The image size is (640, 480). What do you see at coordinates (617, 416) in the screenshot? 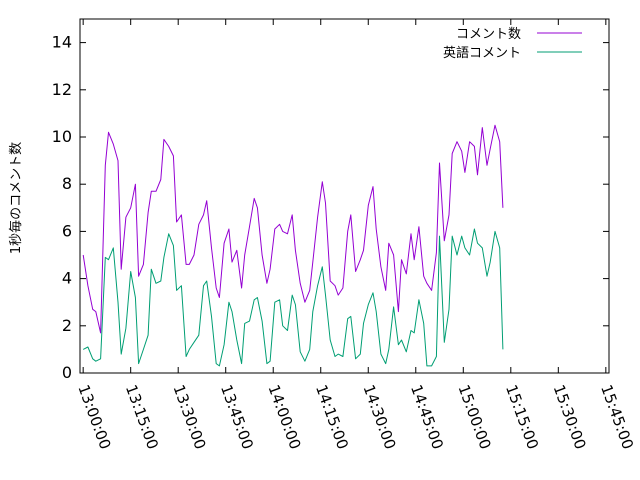
I see `x-tick-label: 15:45:00` at bounding box center [617, 416].